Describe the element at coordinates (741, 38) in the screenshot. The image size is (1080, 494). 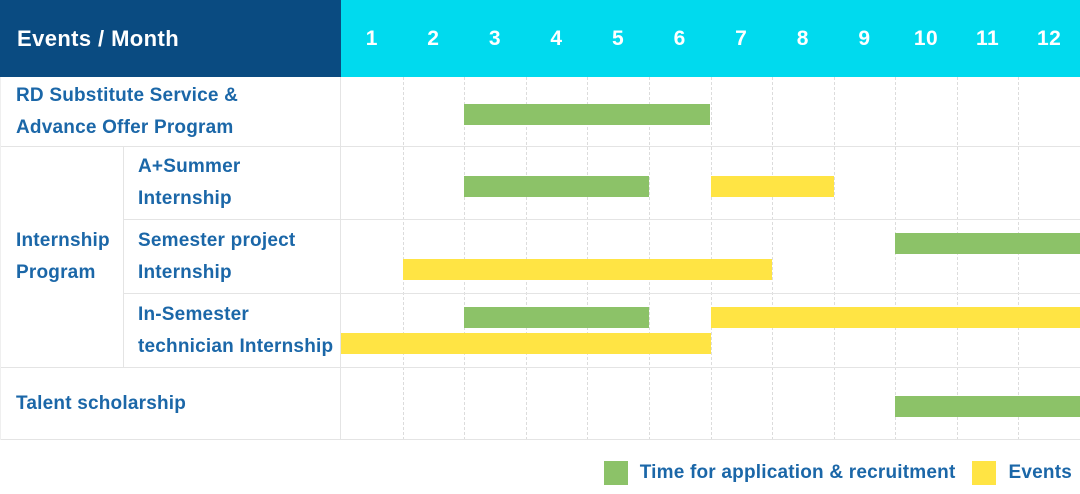
I see `month-label: 7` at that location.